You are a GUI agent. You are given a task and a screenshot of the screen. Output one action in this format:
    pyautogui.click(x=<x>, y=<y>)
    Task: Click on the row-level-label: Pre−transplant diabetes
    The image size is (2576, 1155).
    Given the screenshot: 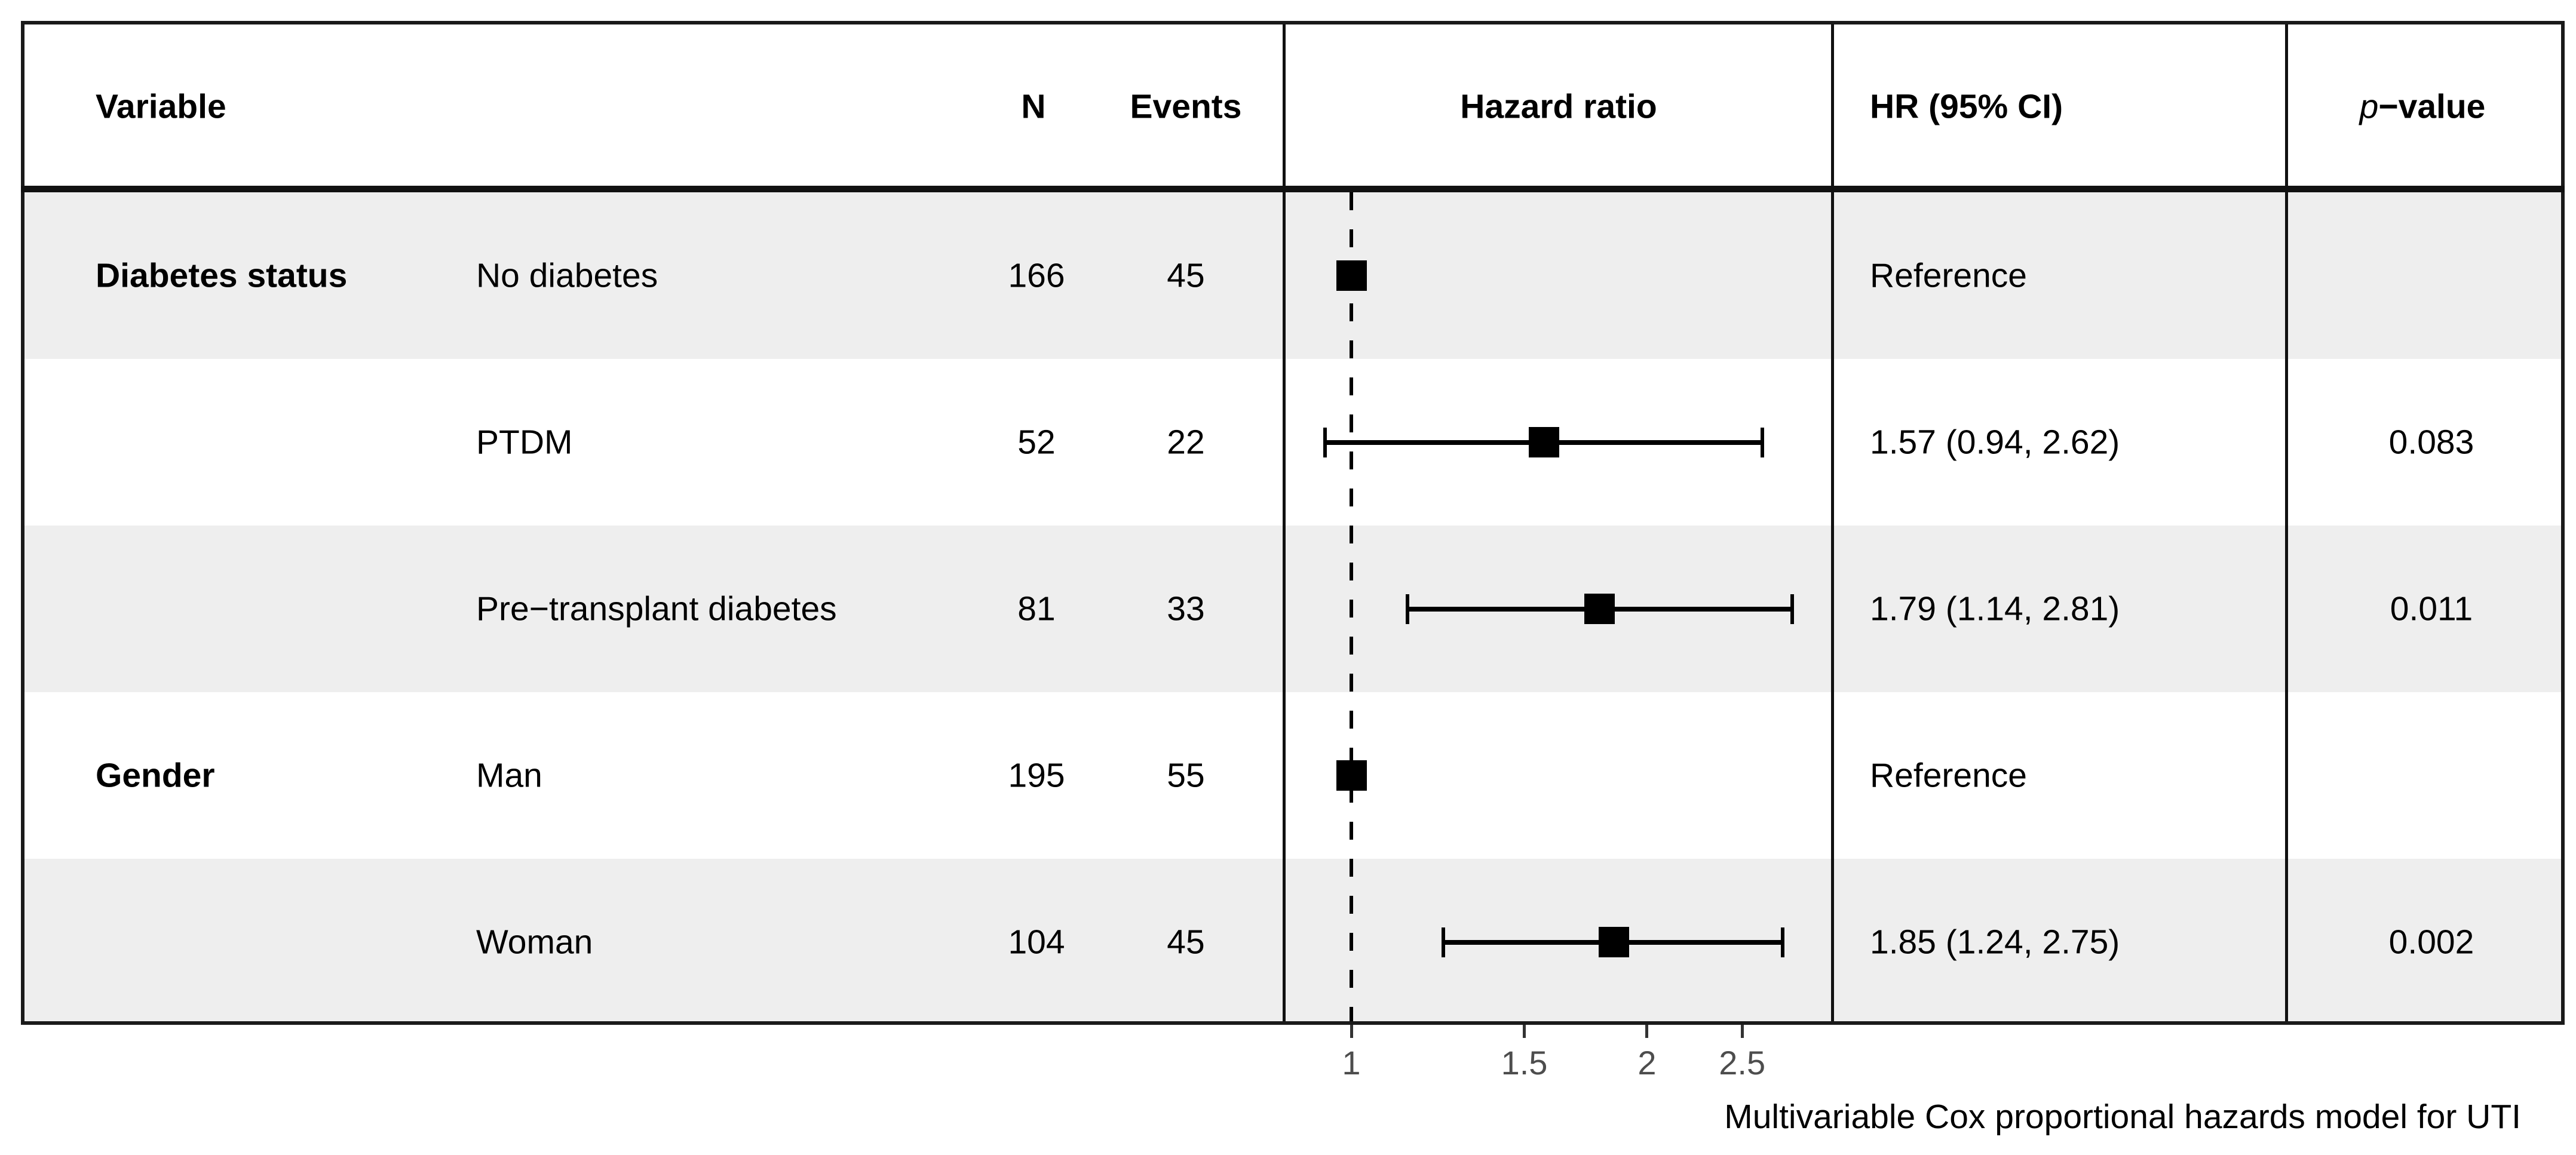 What is the action you would take?
    pyautogui.click(x=656, y=608)
    